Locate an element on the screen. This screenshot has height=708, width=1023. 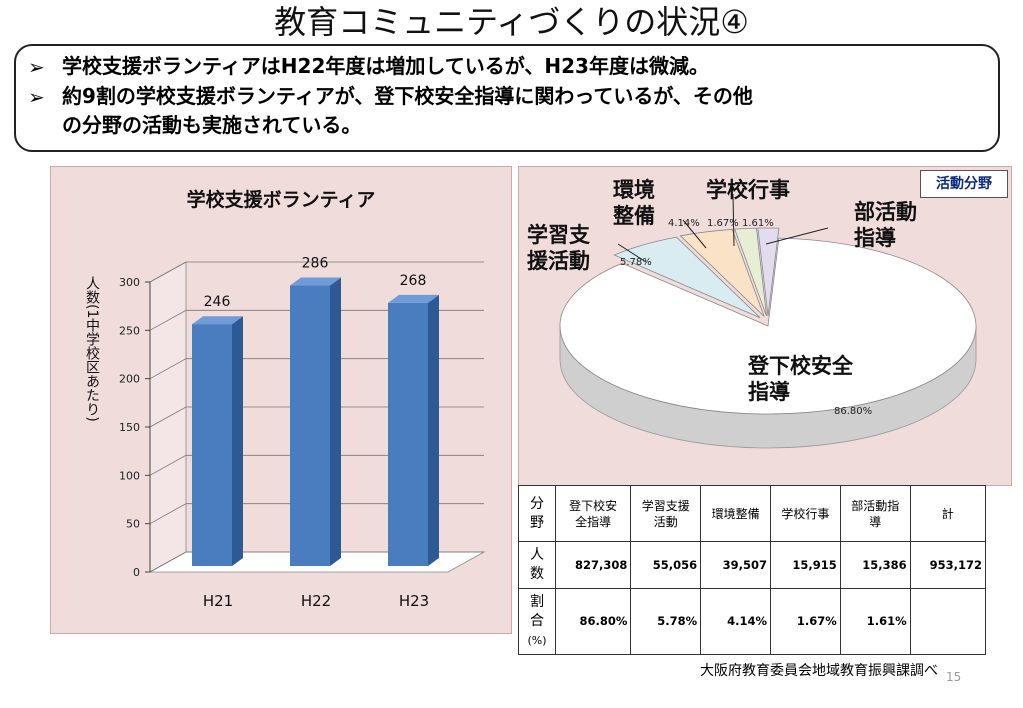
pie-label-main: 登下校安全 指導 is located at coordinates (800, 379).